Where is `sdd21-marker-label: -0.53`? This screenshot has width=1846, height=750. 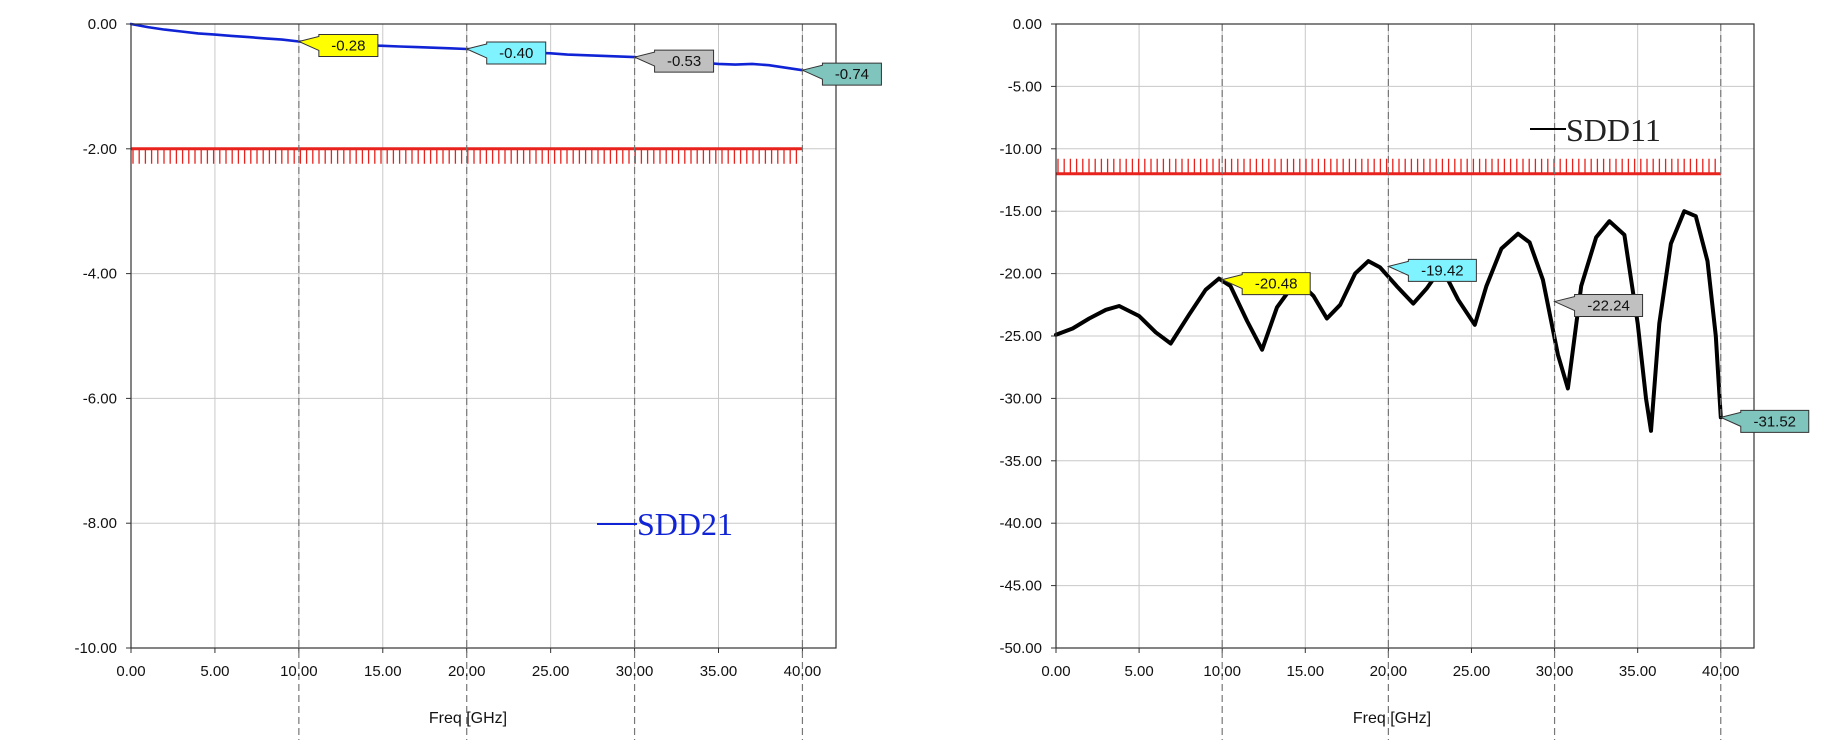
sdd21-marker-label: -0.53 is located at coordinates (684, 61).